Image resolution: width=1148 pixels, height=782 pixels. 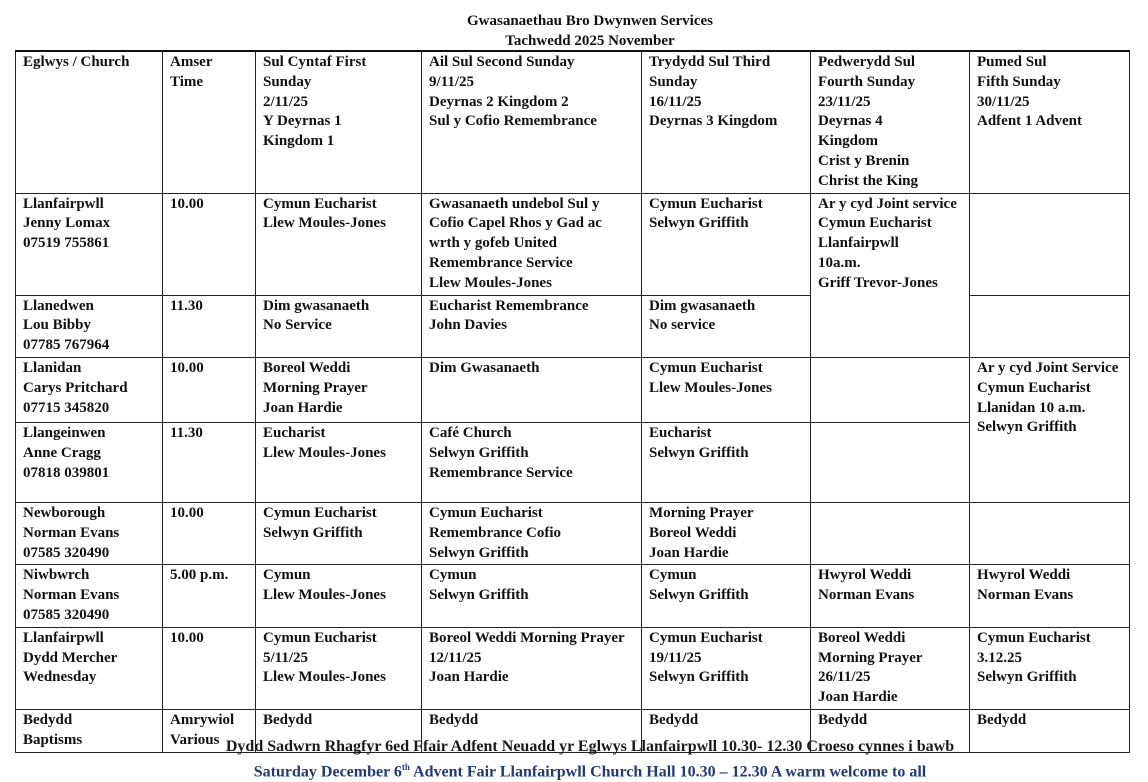 I want to click on church-cell: Niwbwrch Norman Evans 07585 320490, so click(x=89, y=596).